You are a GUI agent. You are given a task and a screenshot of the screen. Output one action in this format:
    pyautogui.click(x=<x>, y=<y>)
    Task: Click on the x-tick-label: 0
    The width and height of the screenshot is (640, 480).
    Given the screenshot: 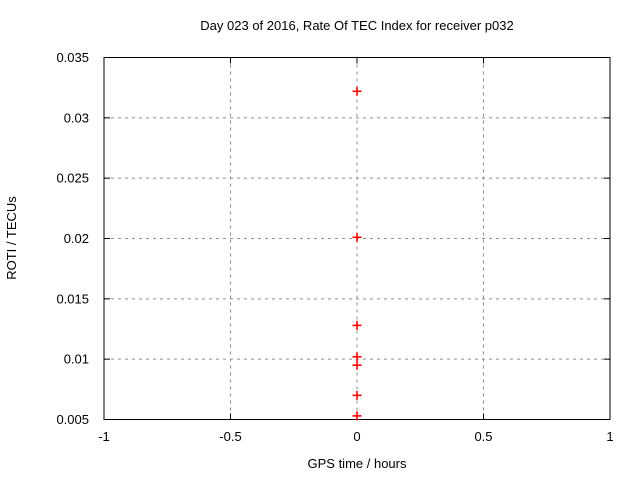 What is the action you would take?
    pyautogui.click(x=356, y=436)
    